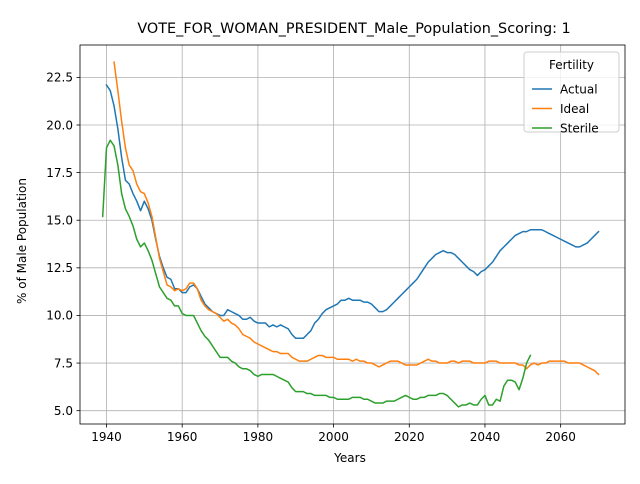 The height and width of the screenshot is (484, 640). What do you see at coordinates (579, 89) in the screenshot?
I see `legend-label-actual: Actual` at bounding box center [579, 89].